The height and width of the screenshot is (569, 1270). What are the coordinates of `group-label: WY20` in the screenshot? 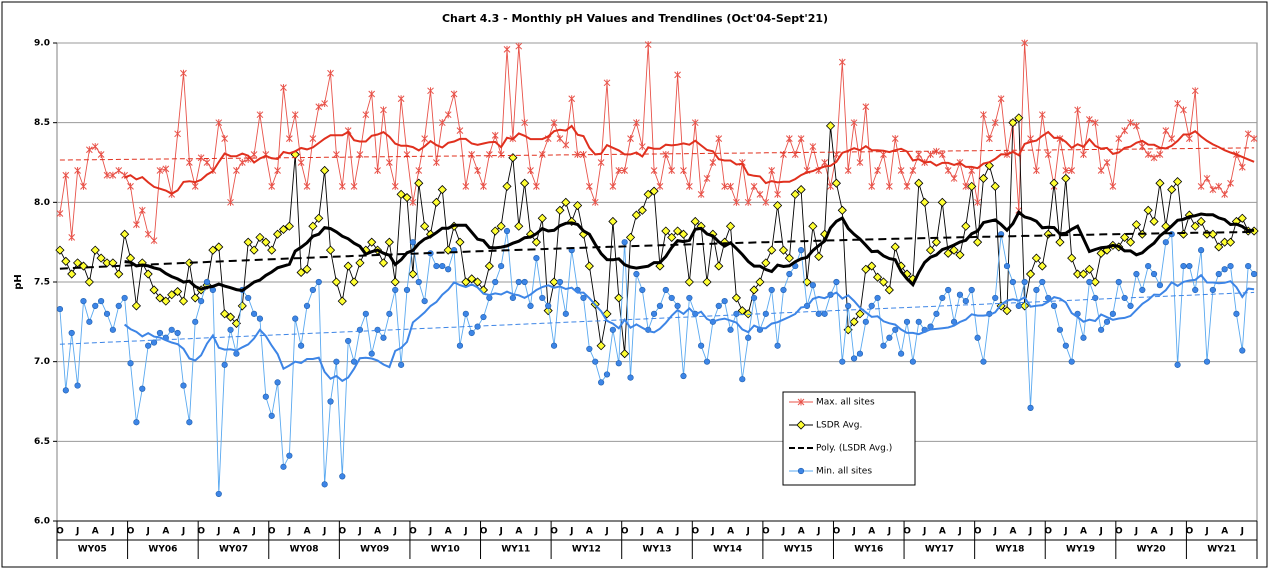 It's located at (1151, 550).